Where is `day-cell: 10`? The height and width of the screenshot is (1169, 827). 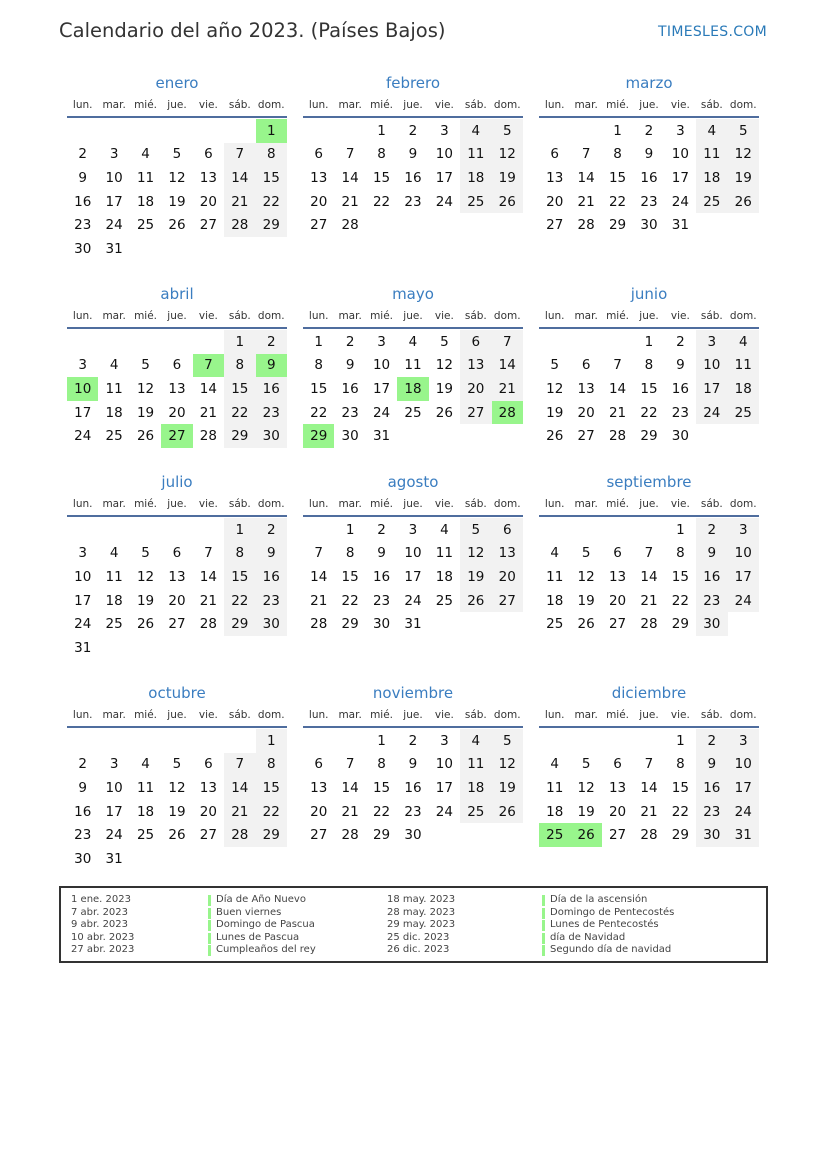
day-cell: 10 is located at coordinates (743, 764).